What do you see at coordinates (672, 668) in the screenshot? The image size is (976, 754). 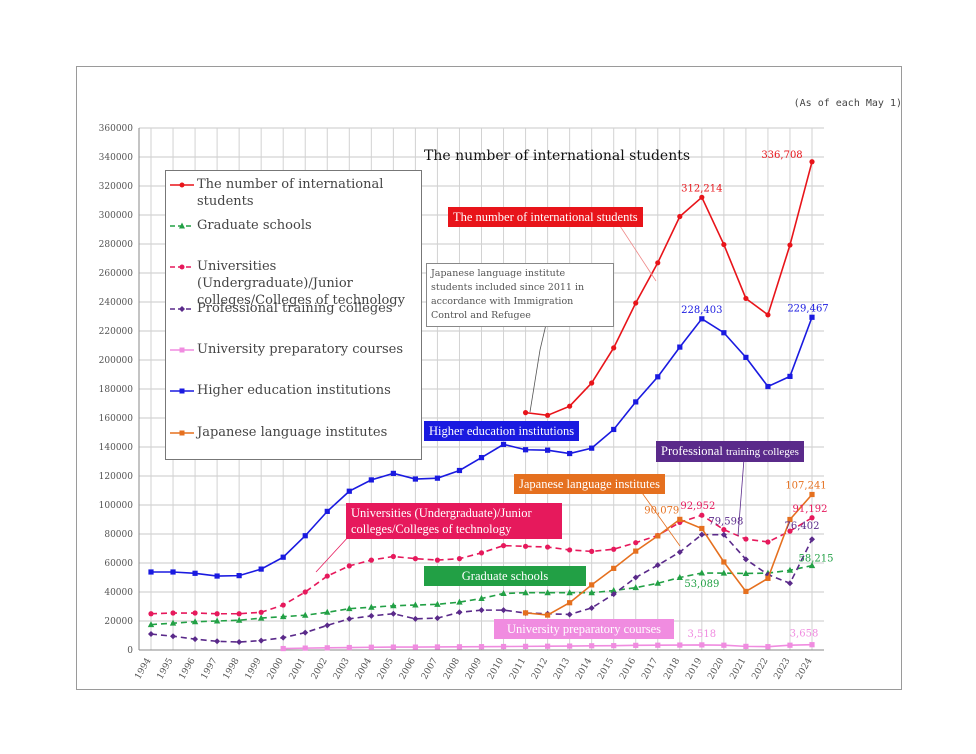 I see `x-tick-label: 2018` at bounding box center [672, 668].